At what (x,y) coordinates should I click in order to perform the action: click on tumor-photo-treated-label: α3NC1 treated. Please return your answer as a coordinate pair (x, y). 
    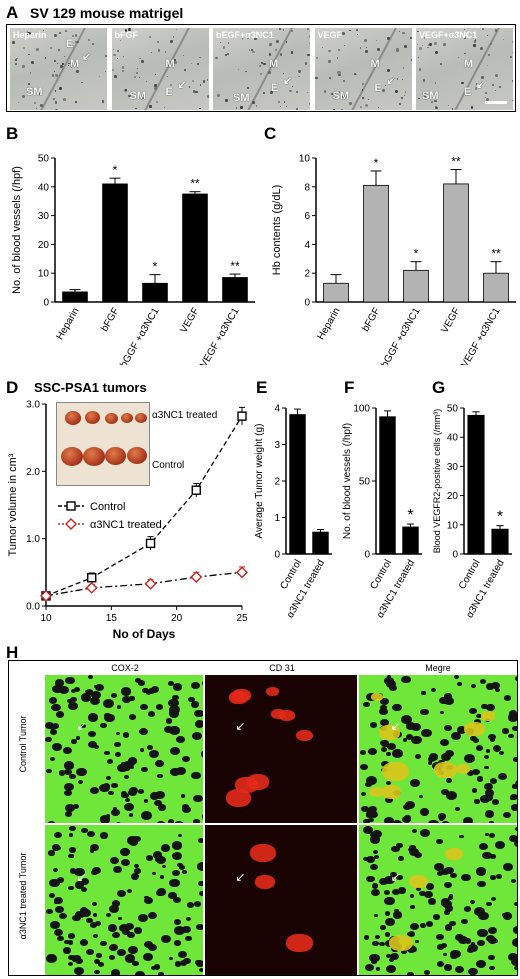
    Looking at the image, I should click on (185, 415).